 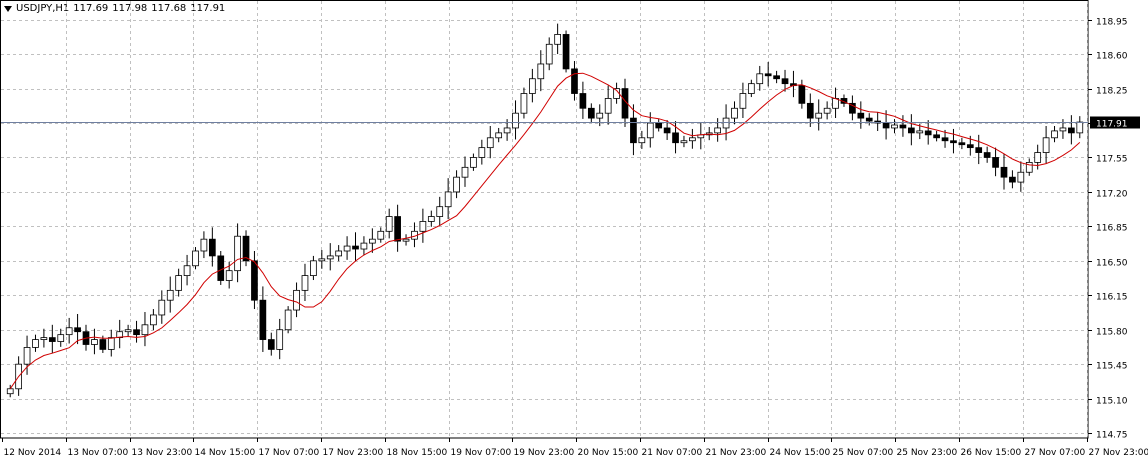 What do you see at coordinates (1112, 160) in the screenshot?
I see `y-tick-label: 117.55` at bounding box center [1112, 160].